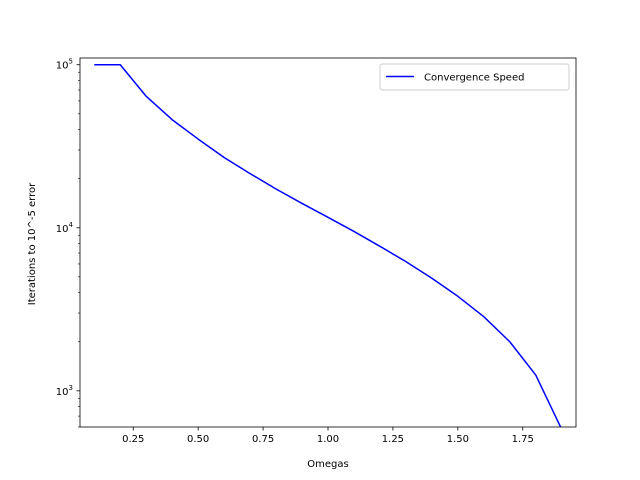 Image resolution: width=640 pixels, height=480 pixels. What do you see at coordinates (68, 243) in the screenshot?
I see `y-axis: 10³ 10⁴ 10⁵` at bounding box center [68, 243].